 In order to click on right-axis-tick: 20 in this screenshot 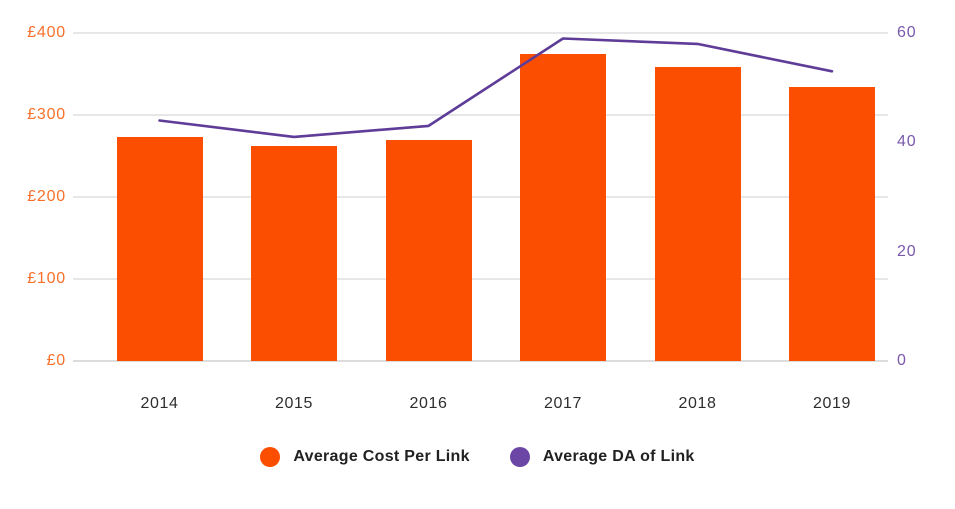, I will do `click(907, 251)`.